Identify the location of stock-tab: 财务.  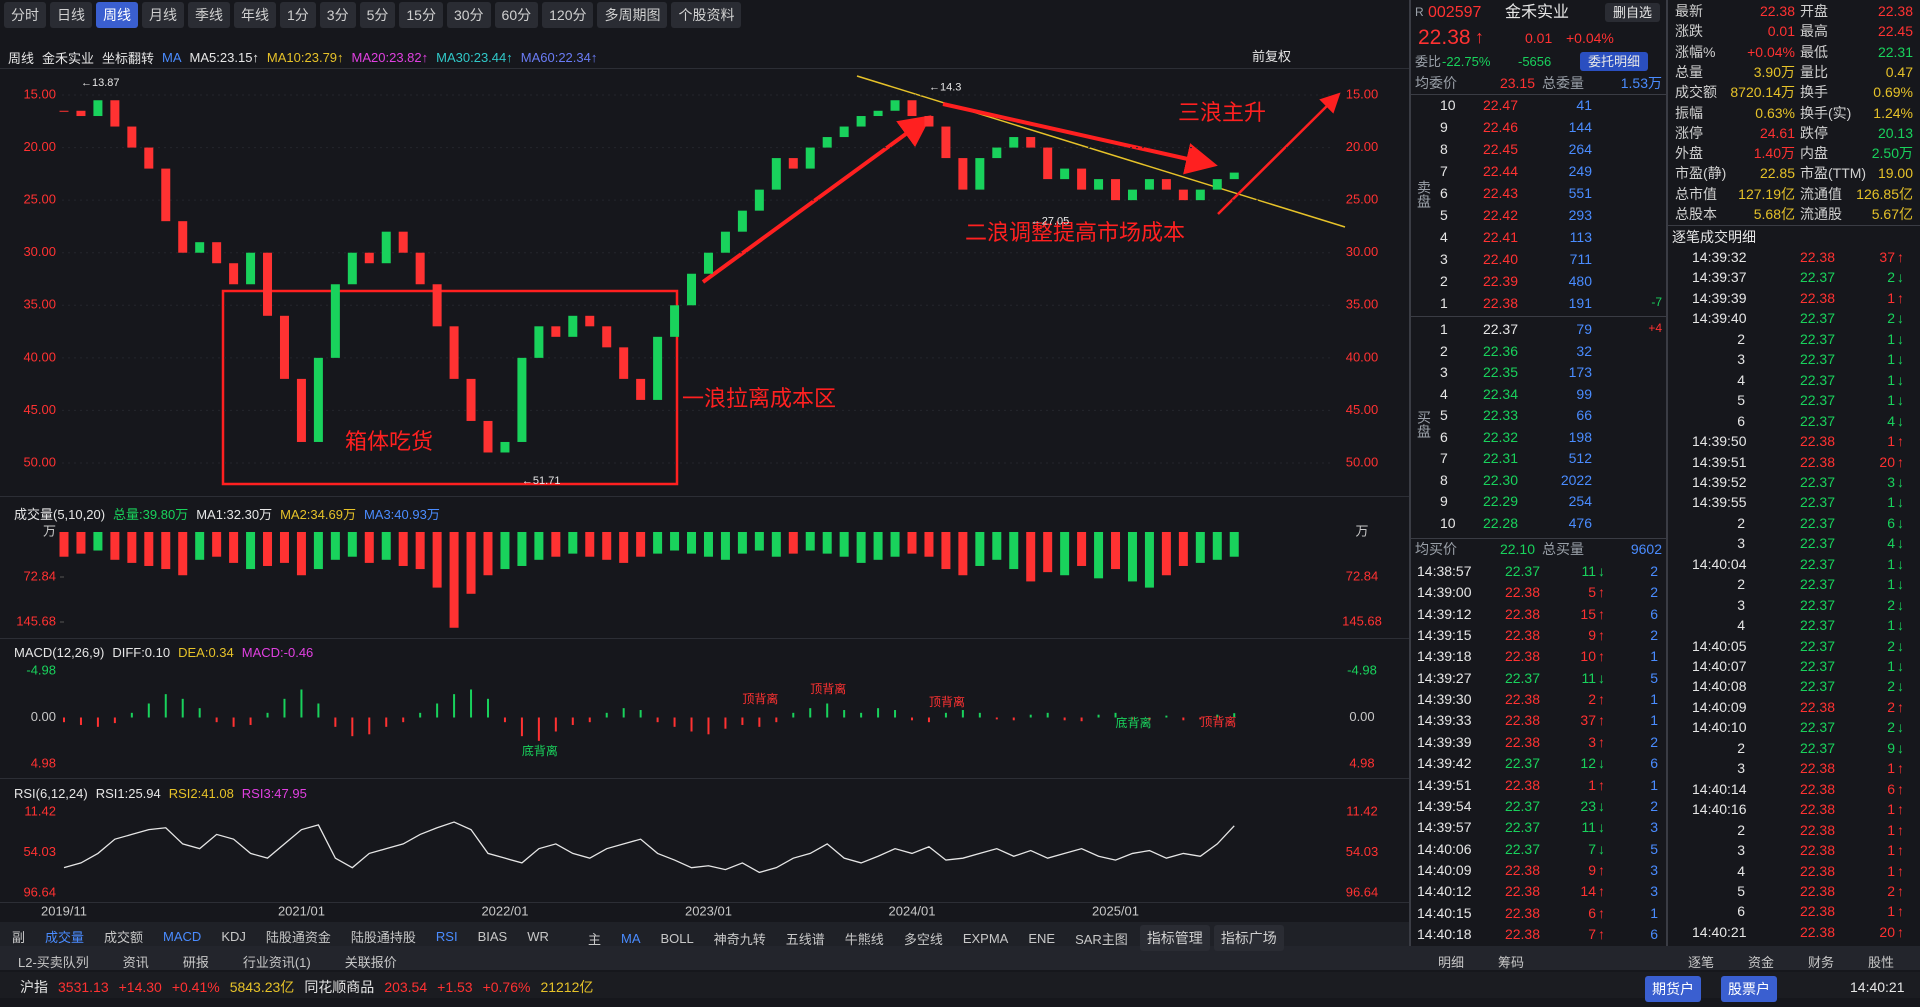
(1821, 962).